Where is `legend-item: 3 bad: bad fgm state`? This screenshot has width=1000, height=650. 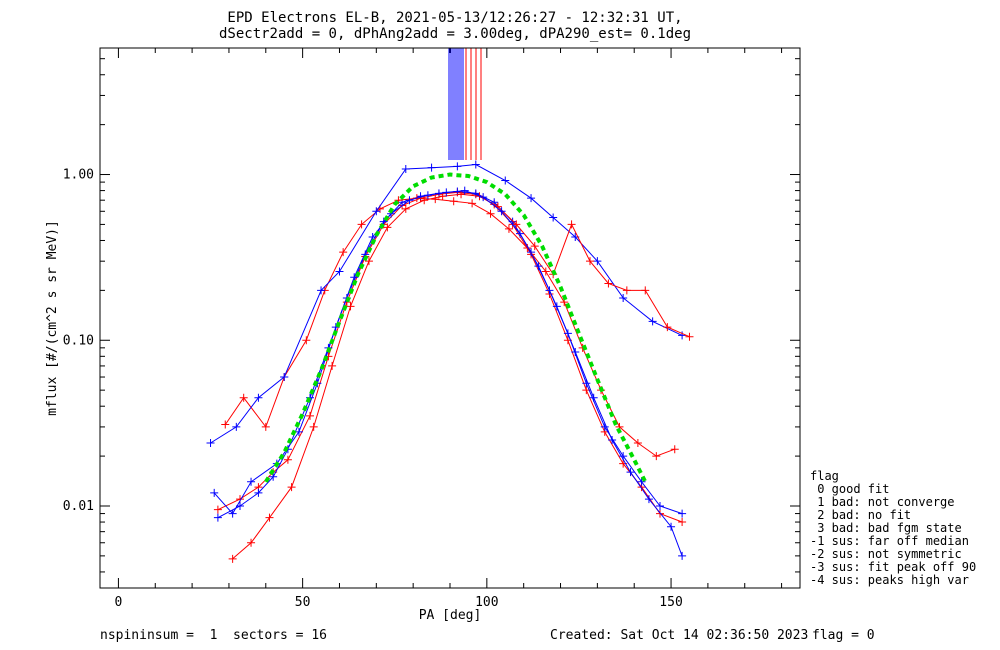 legend-item: 3 bad: bad fgm state is located at coordinates (886, 528).